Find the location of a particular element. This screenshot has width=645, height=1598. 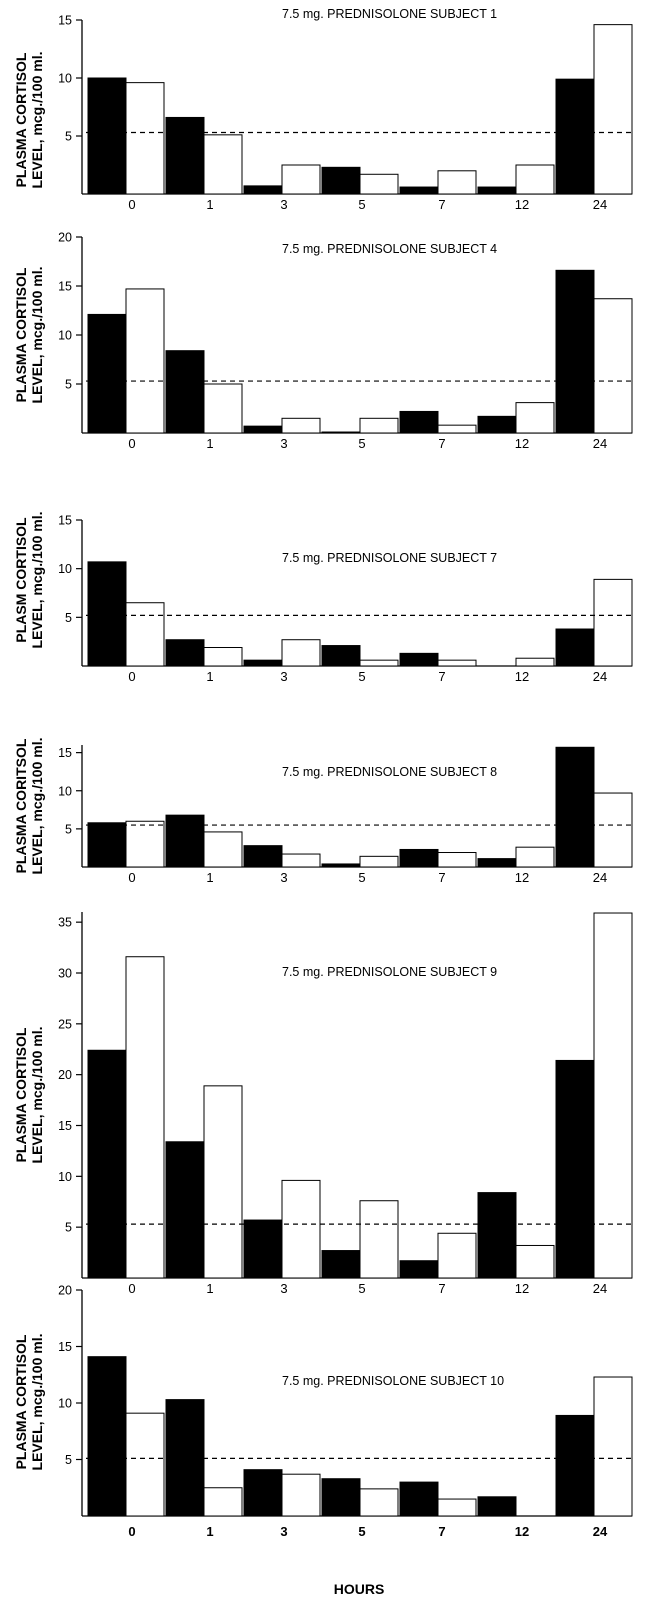

x-tick-label: 24 is located at coordinates (600, 204).